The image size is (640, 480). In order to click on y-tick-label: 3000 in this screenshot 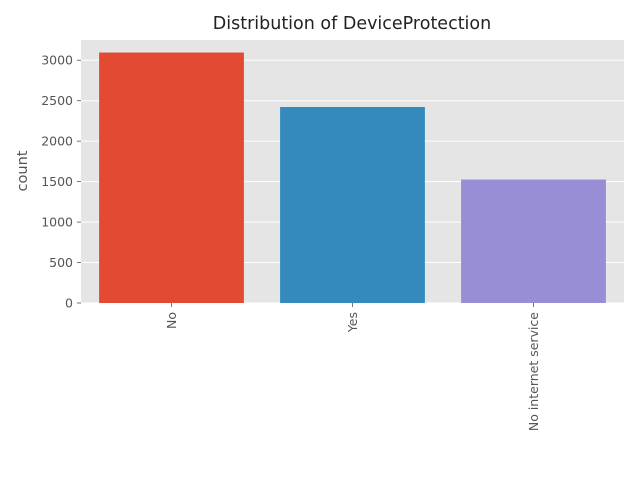, I will do `click(57, 60)`.